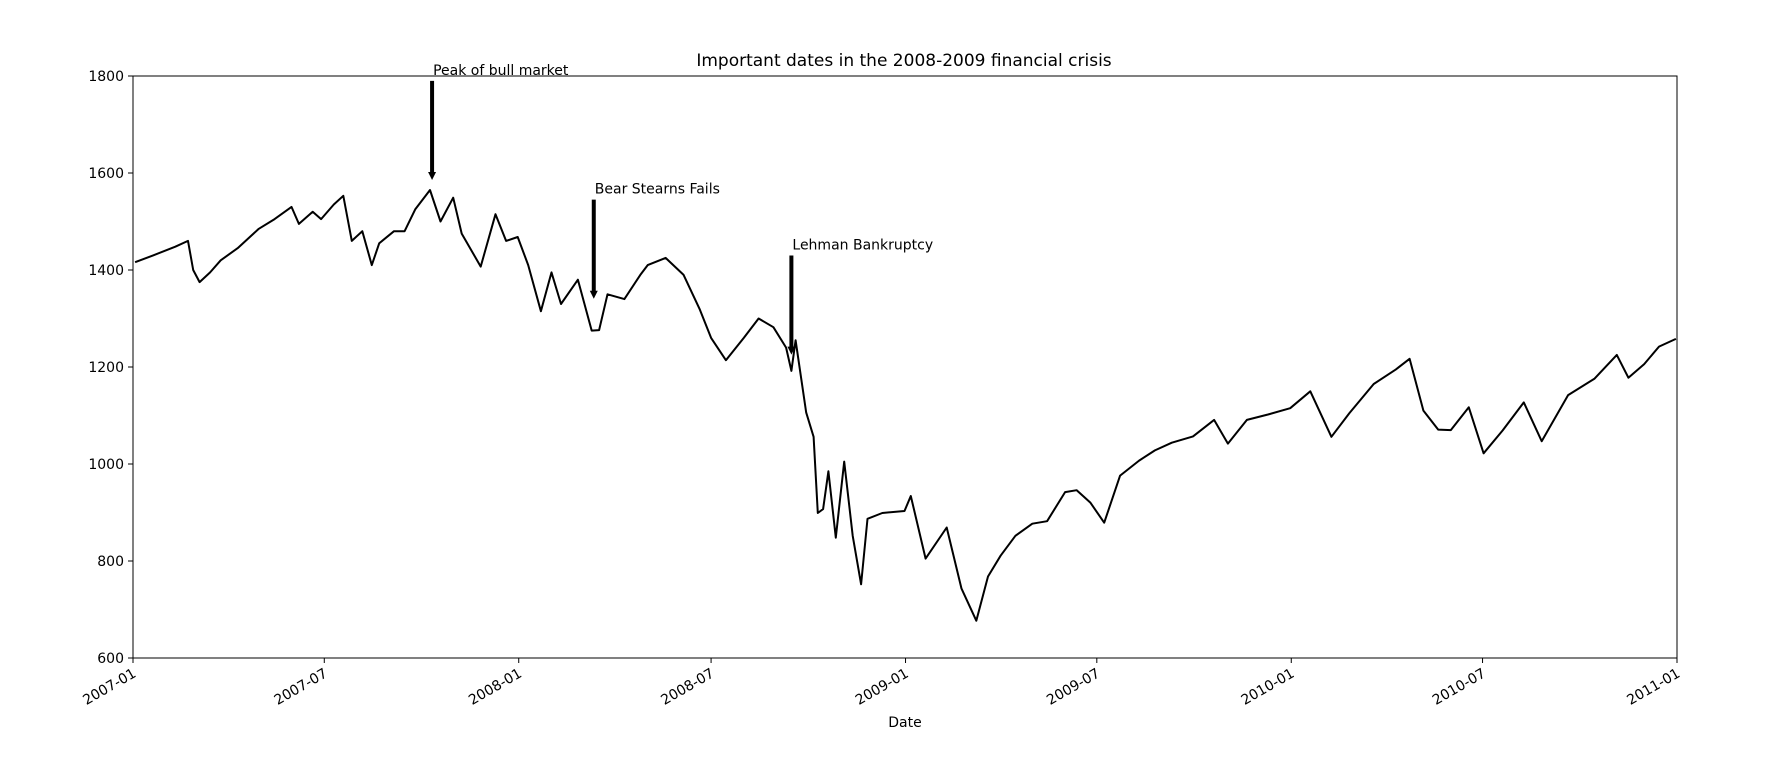 The image size is (1772, 775). Describe the element at coordinates (106, 174) in the screenshot. I see `y-tick-label: 1600` at that location.